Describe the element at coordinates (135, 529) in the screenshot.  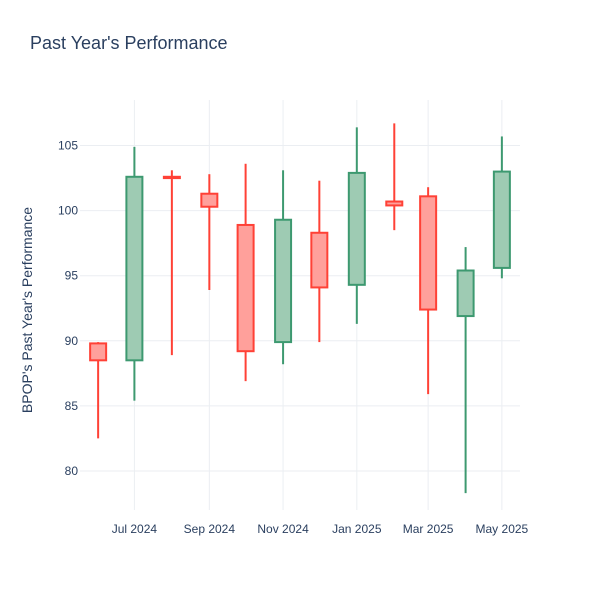
I see `x-tick-label: Jul 2024` at that location.